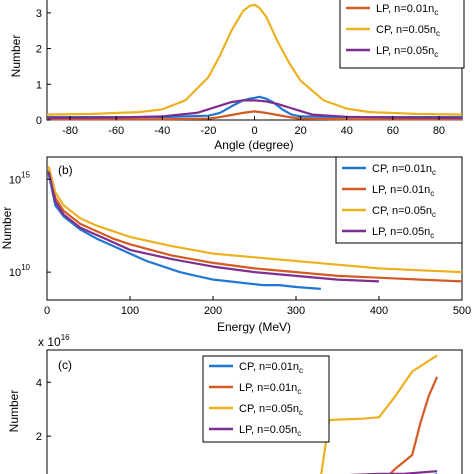 Image resolution: width=474 pixels, height=474 pixels. What do you see at coordinates (404, 212) in the screenshot?
I see `panel-b-legend-label: CP, n=0.05nc` at bounding box center [404, 212].